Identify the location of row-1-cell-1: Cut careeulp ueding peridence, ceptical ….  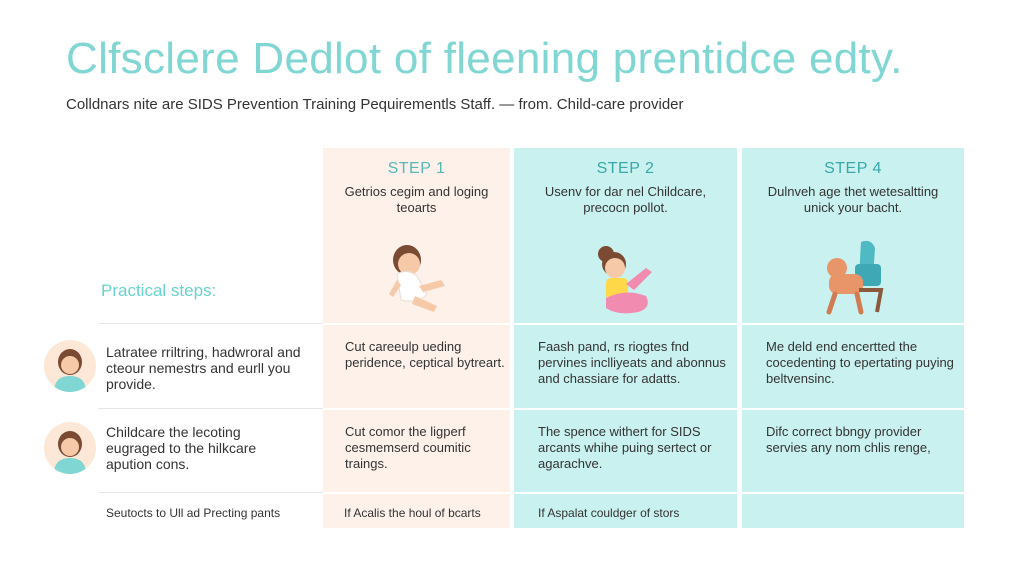
(425, 354).